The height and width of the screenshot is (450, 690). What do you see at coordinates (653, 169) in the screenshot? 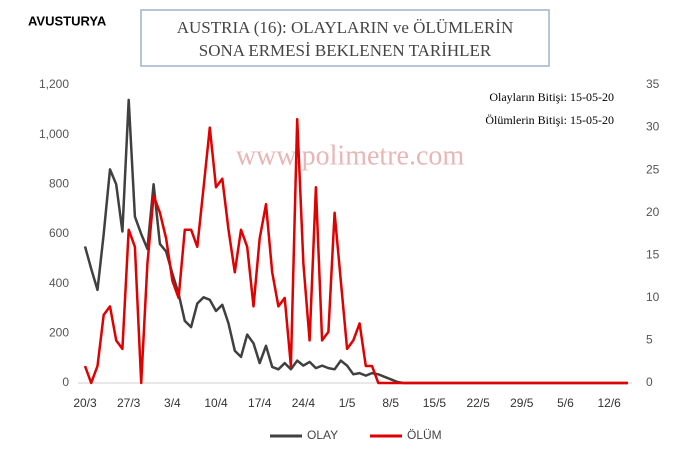
I see `y2-tick-label: 25` at bounding box center [653, 169].